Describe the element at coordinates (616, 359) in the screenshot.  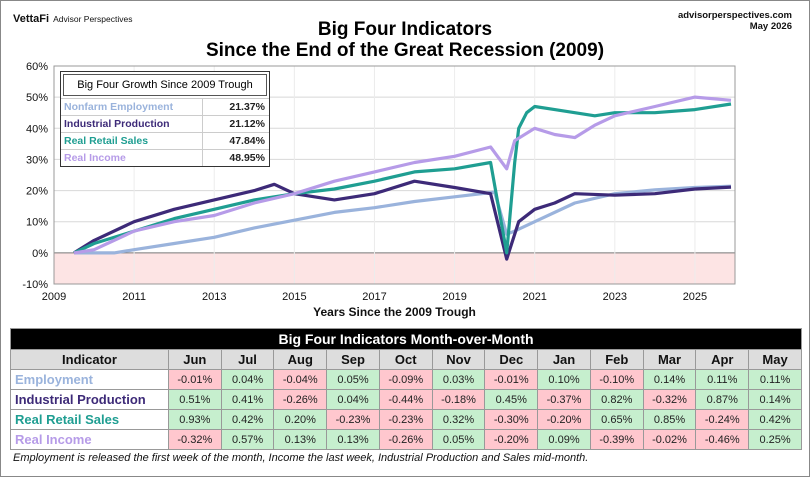
I see `month-header: Feb` at that location.